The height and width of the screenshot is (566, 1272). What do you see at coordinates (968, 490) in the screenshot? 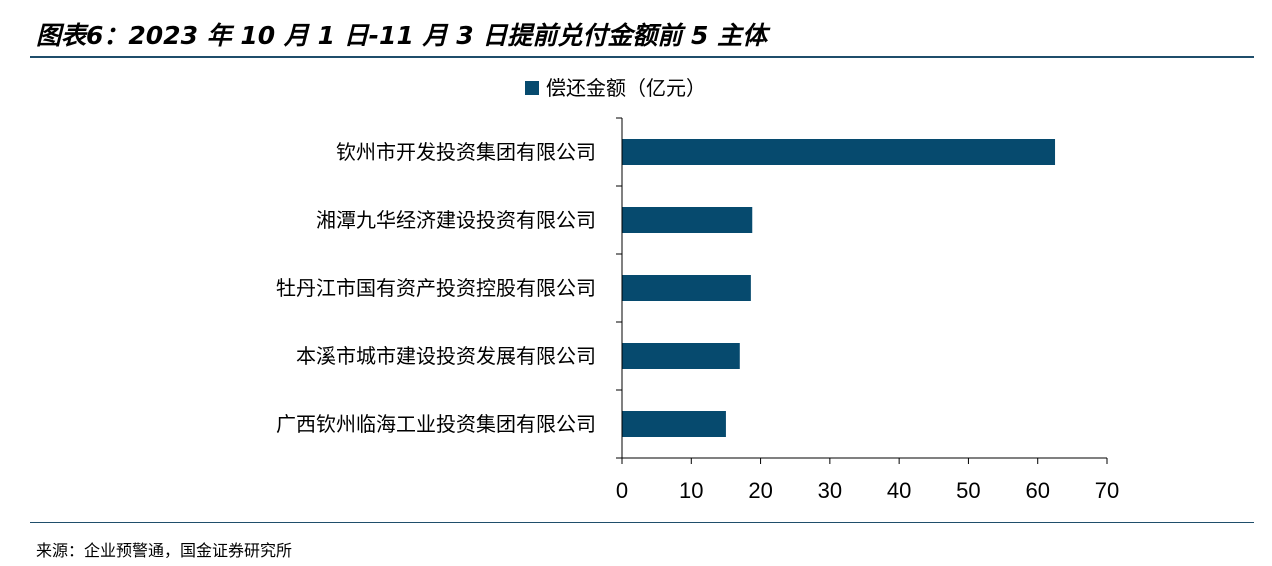
I see `x-tick-label-50: 50` at bounding box center [968, 490].